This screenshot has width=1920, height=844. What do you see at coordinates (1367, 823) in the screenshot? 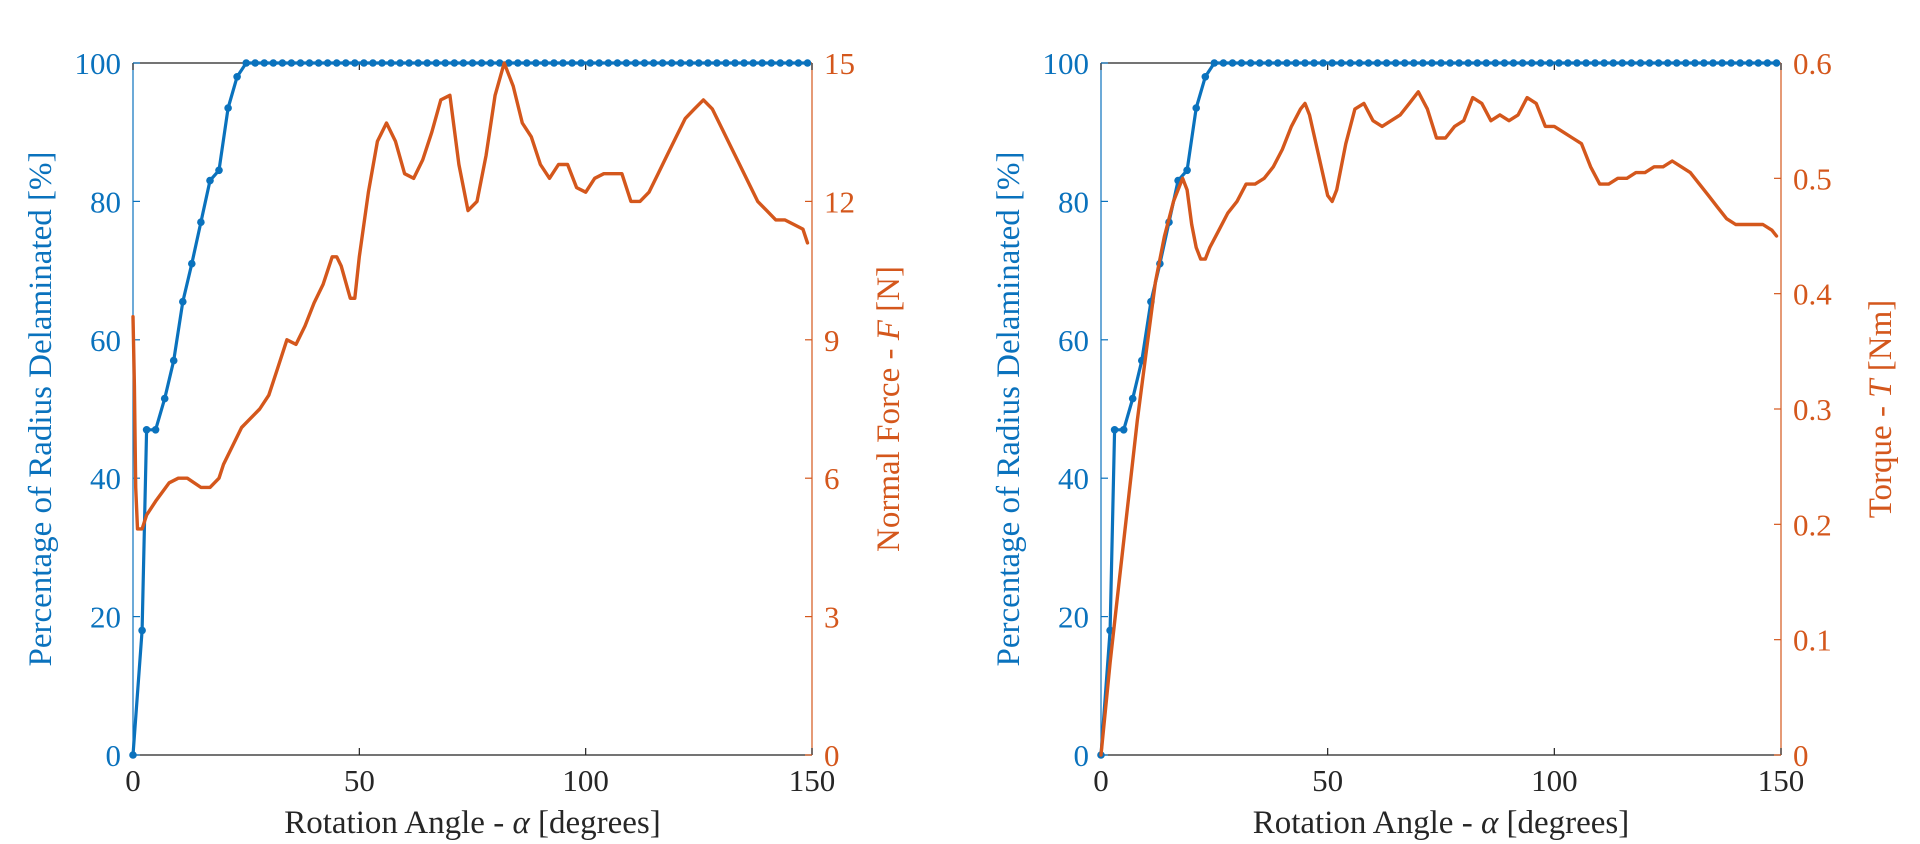
I see `x-axis-title-part: Rotation Angle -` at bounding box center [1367, 823].